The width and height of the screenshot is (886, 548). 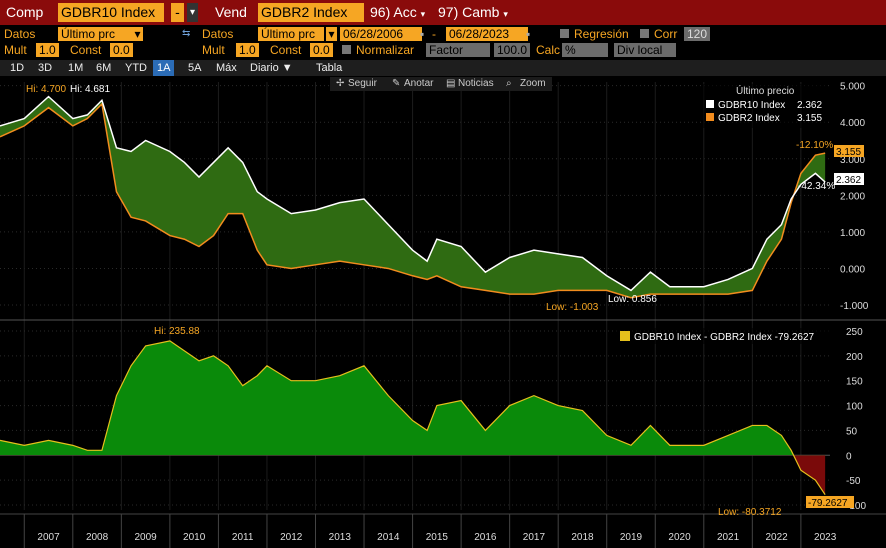 I want to click on period-max: Máx, so click(x=226, y=68).